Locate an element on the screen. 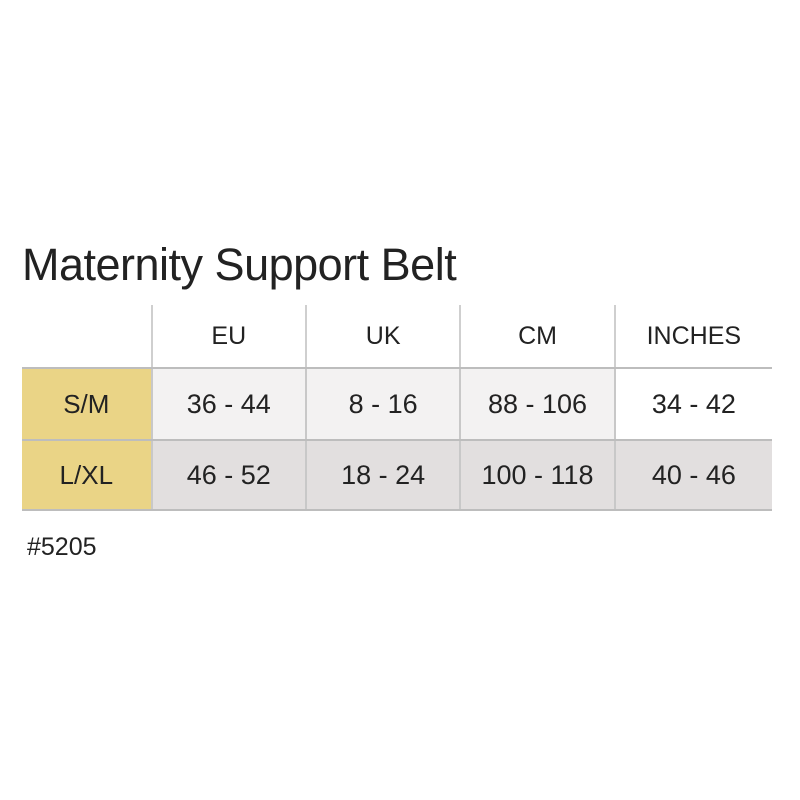  column-header-inches: INCHES is located at coordinates (692, 336).